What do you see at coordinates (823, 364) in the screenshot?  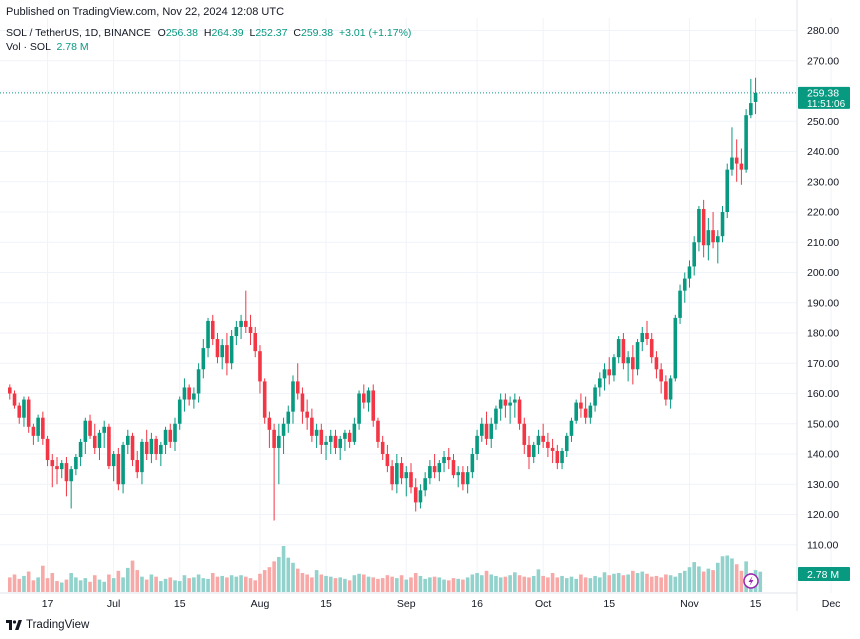 I see `price-tick-label: 170.00` at bounding box center [823, 364].